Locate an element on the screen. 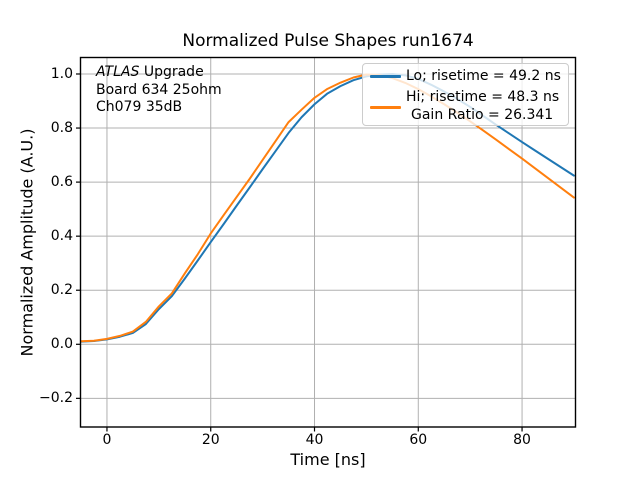  legend-hi-line-sample is located at coordinates (385, 107).